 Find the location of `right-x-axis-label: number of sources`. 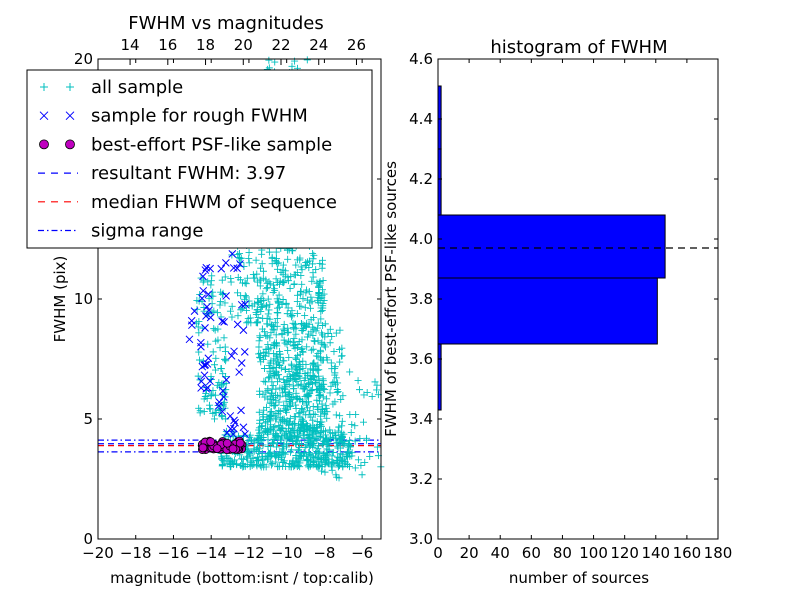

right-x-axis-label: number of sources is located at coordinates (579, 578).